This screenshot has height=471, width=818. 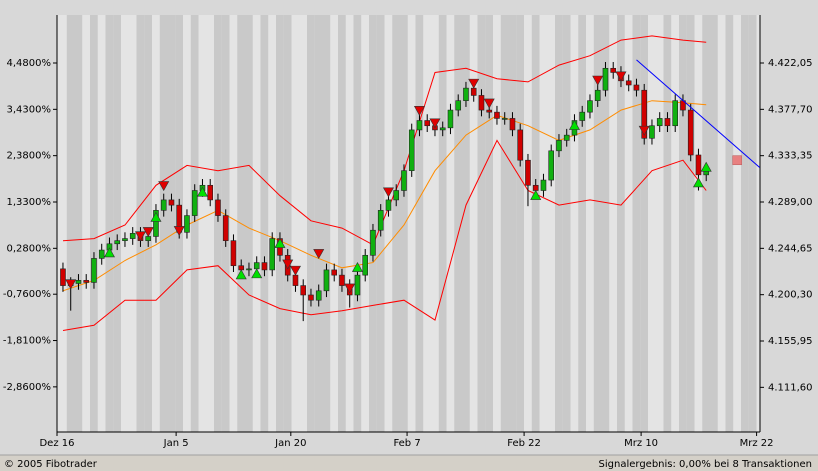 I want to click on x-tick-label: Mrz 22, so click(x=757, y=443).